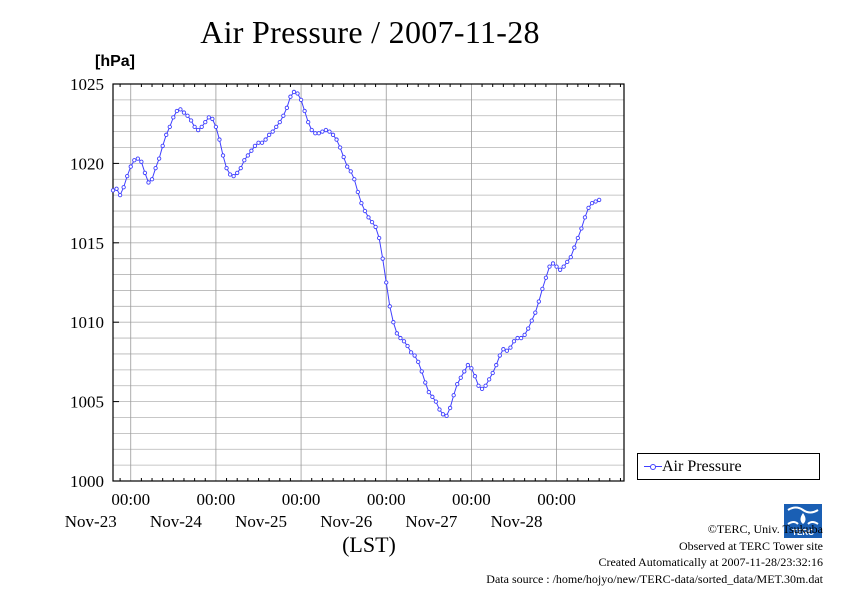  I want to click on x-tick-date: Nov-27, so click(431, 521).